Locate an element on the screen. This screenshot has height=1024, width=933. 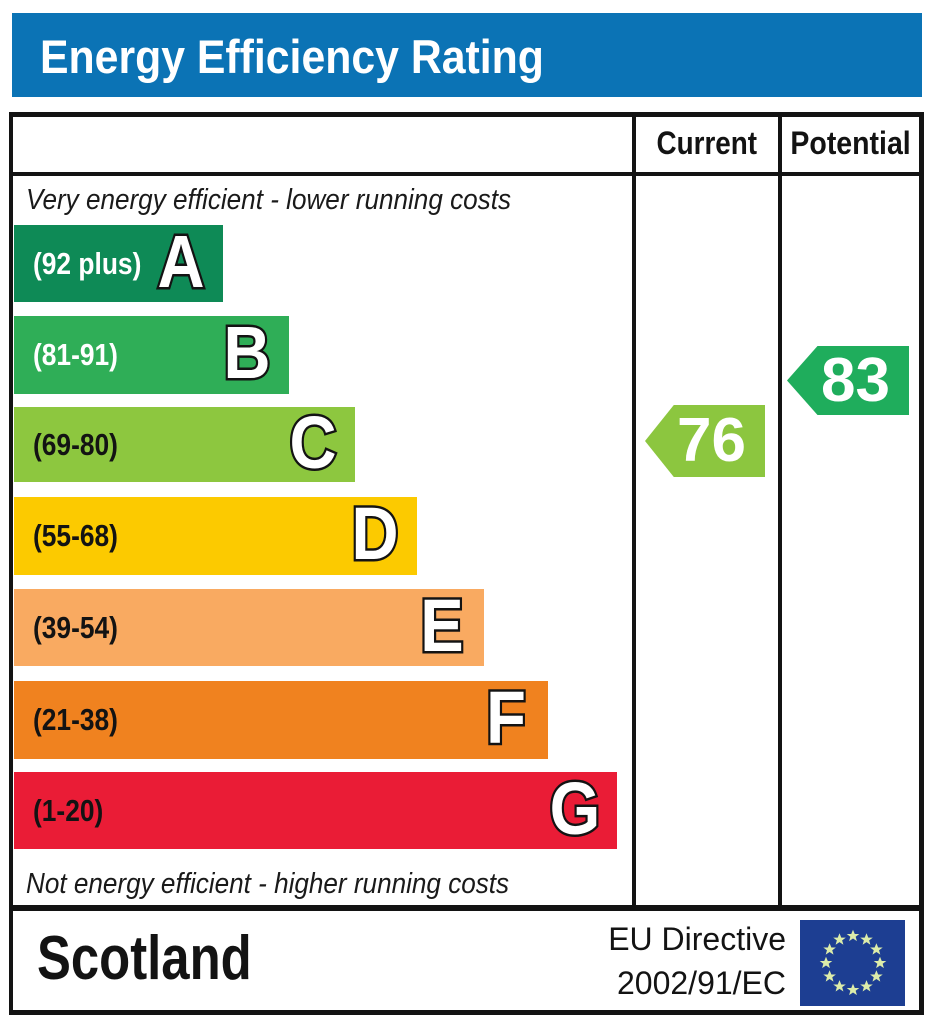
svg-text: C is located at coordinates (312, 444).